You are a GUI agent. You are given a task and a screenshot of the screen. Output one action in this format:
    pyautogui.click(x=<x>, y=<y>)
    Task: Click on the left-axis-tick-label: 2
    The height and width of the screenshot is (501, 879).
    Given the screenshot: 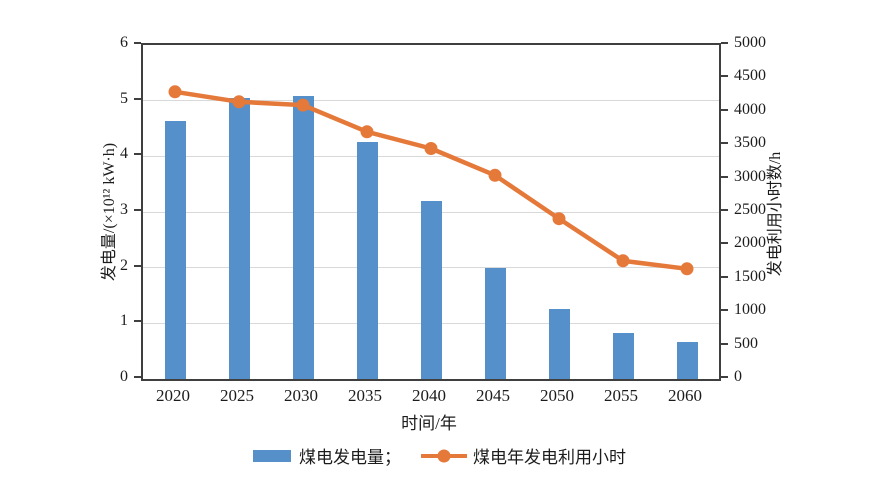 What is the action you would take?
    pyautogui.click(x=124, y=265)
    